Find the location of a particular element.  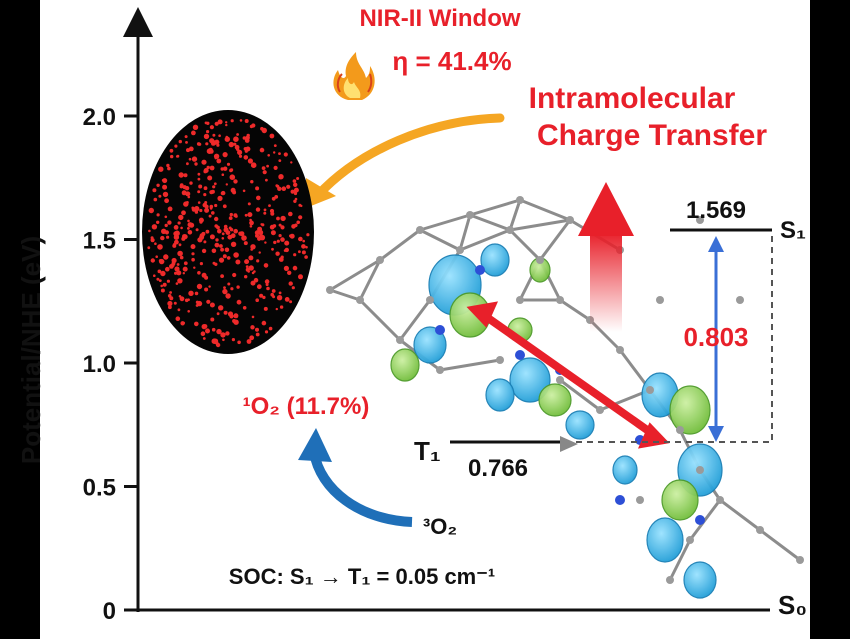

y-tick-label: 2.0 is located at coordinates (99, 117).